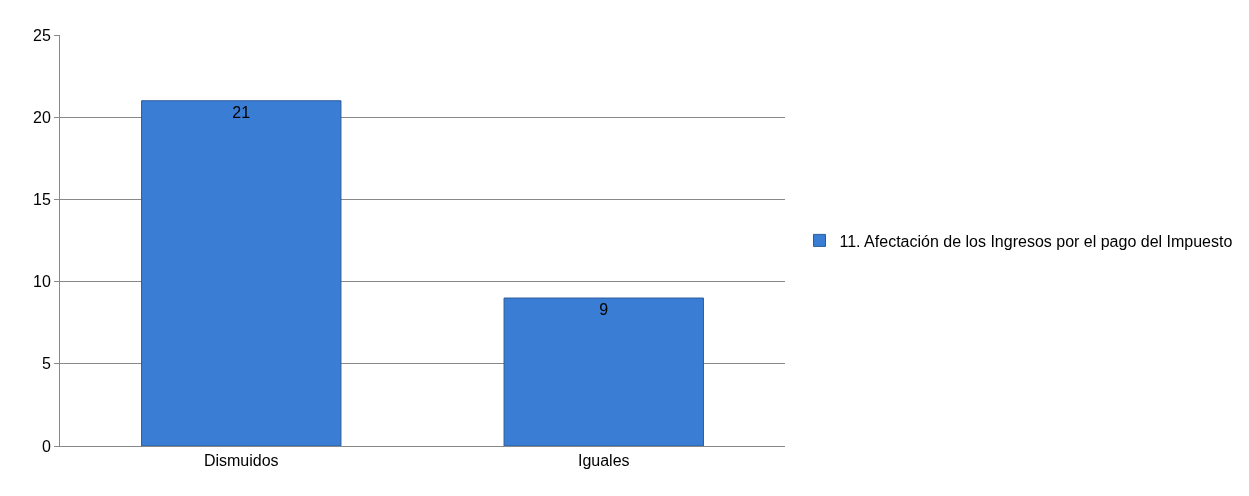 This screenshot has width=1249, height=496. Describe the element at coordinates (42, 117) in the screenshot. I see `y-tick-label: 20` at that location.